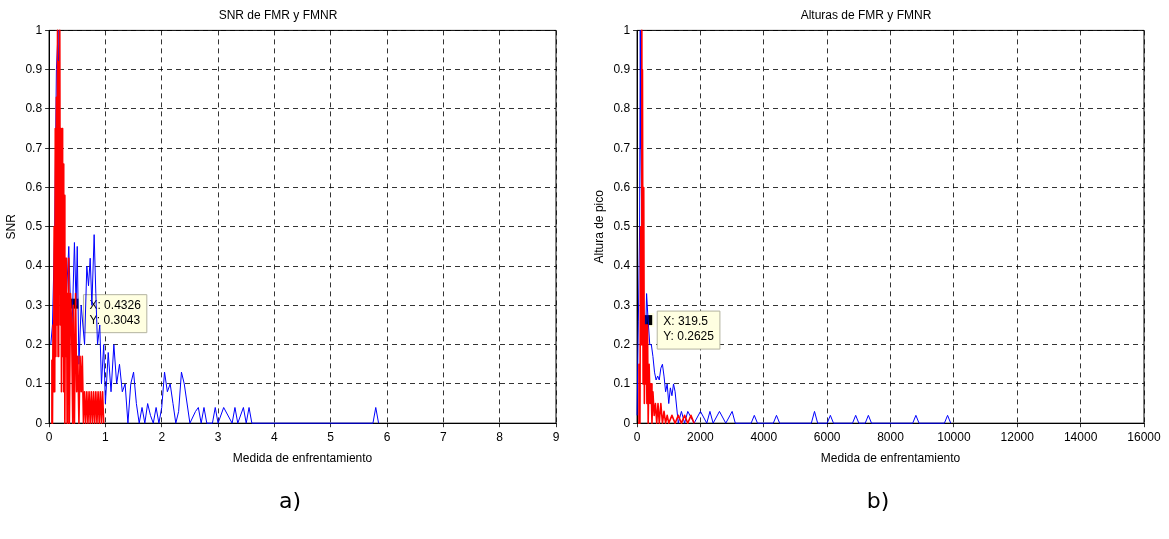  I want to click on annotation: X: 319.5 Y: 0.2625, so click(689, 329).